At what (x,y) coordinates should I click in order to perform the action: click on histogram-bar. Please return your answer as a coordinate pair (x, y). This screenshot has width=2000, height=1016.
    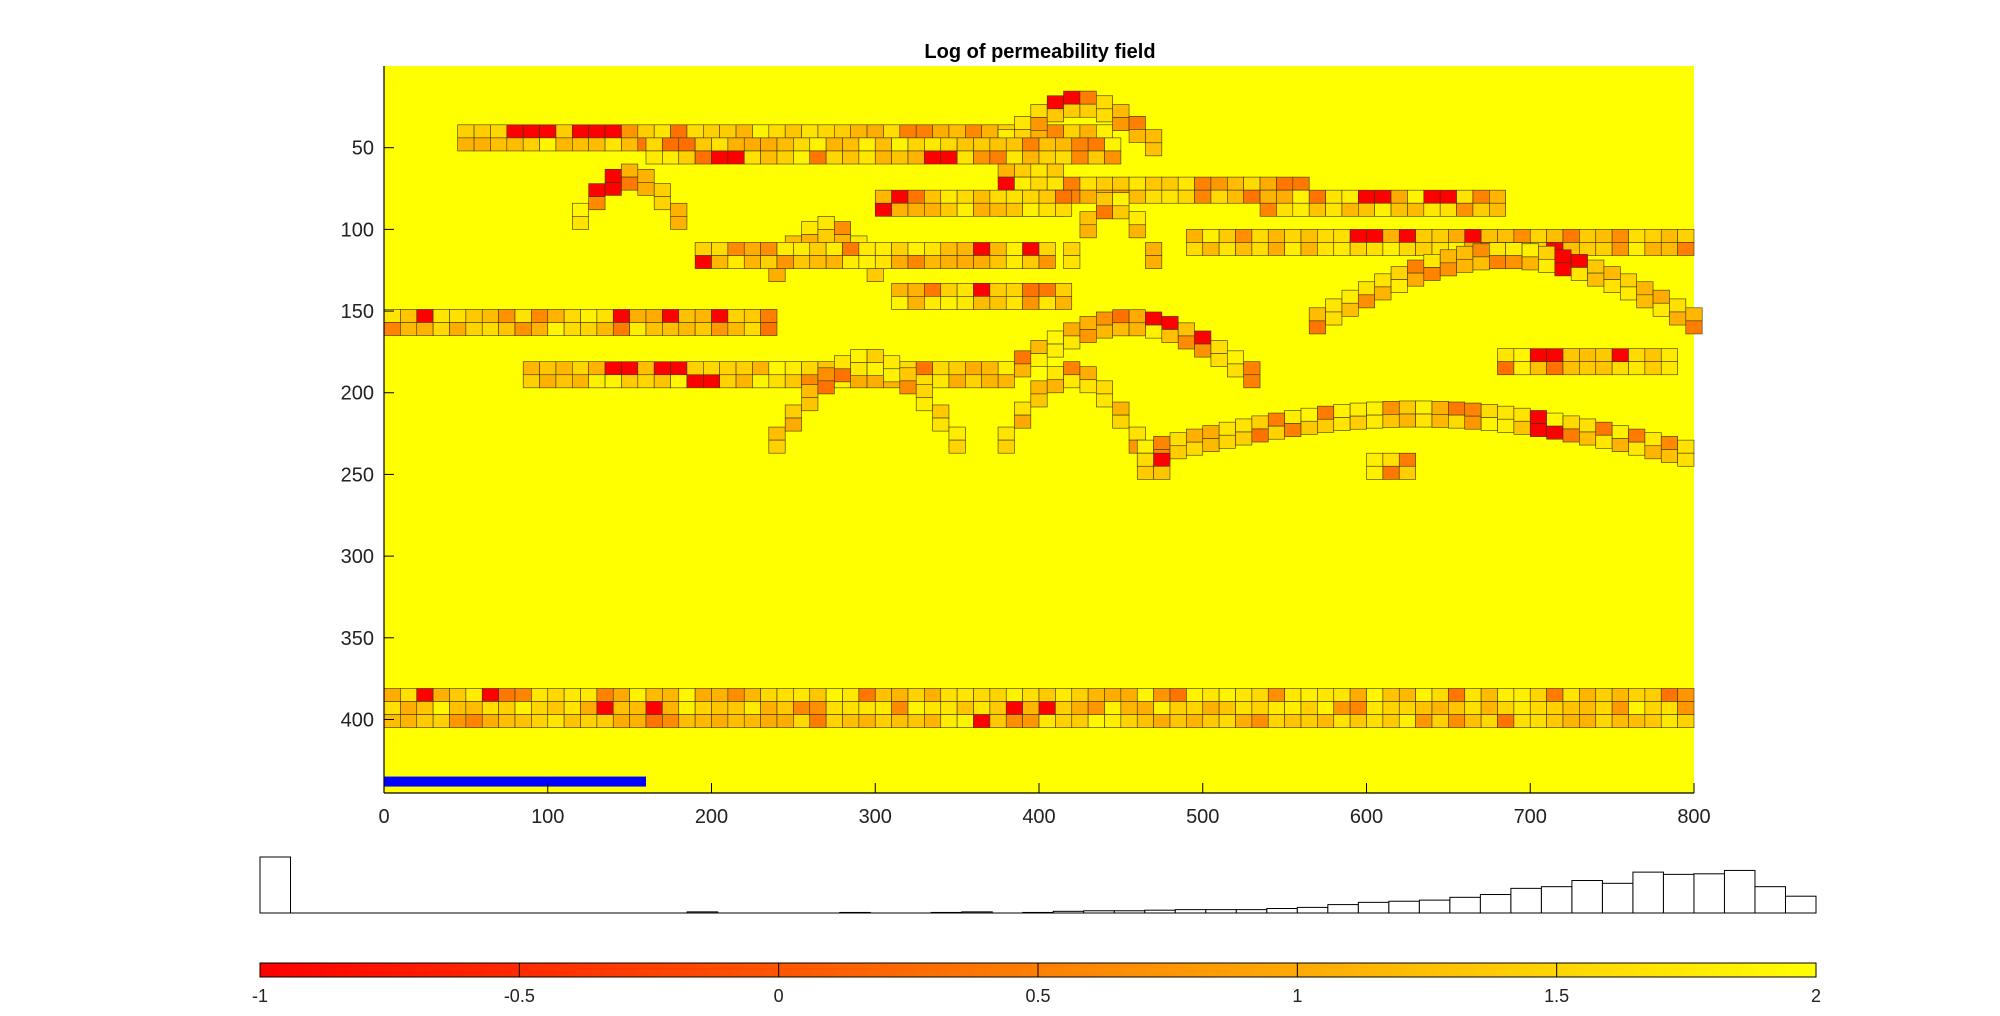
    Looking at the image, I should click on (1556, 900).